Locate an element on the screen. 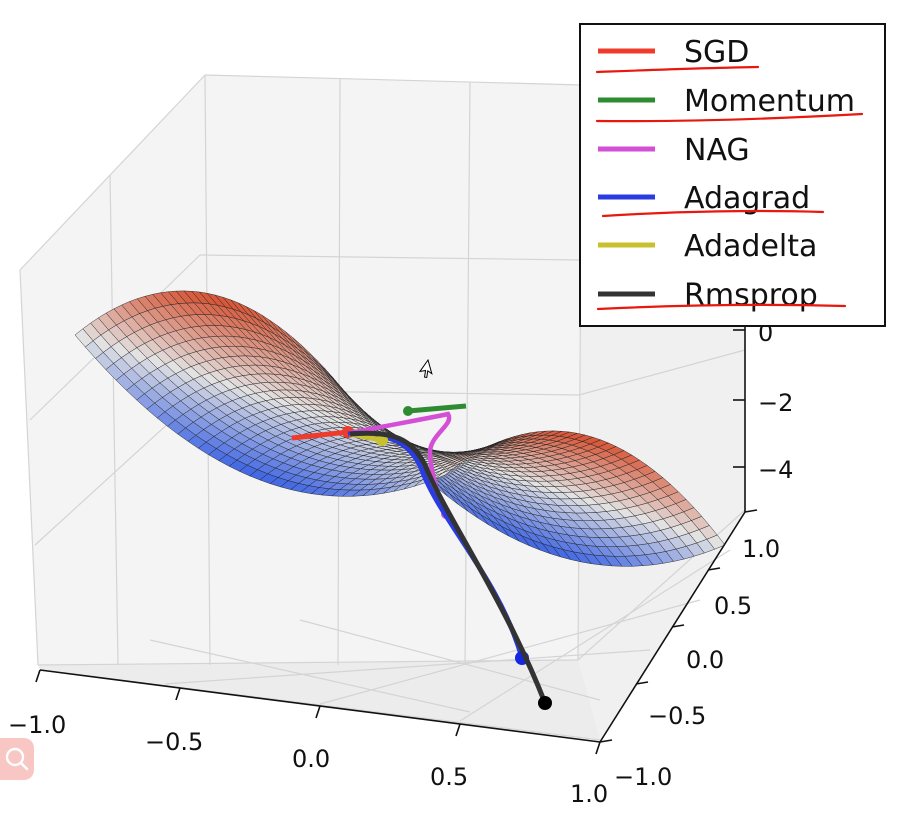  momentum-path is located at coordinates (437, 408).